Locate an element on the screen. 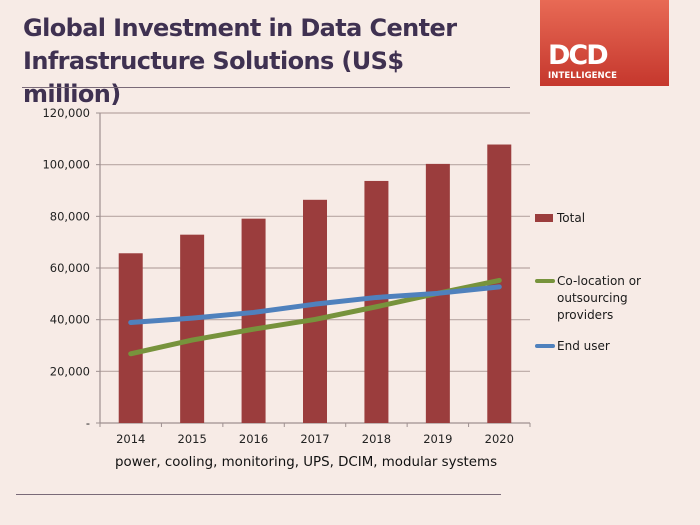  legend-swatch-end-user is located at coordinates (545, 346).